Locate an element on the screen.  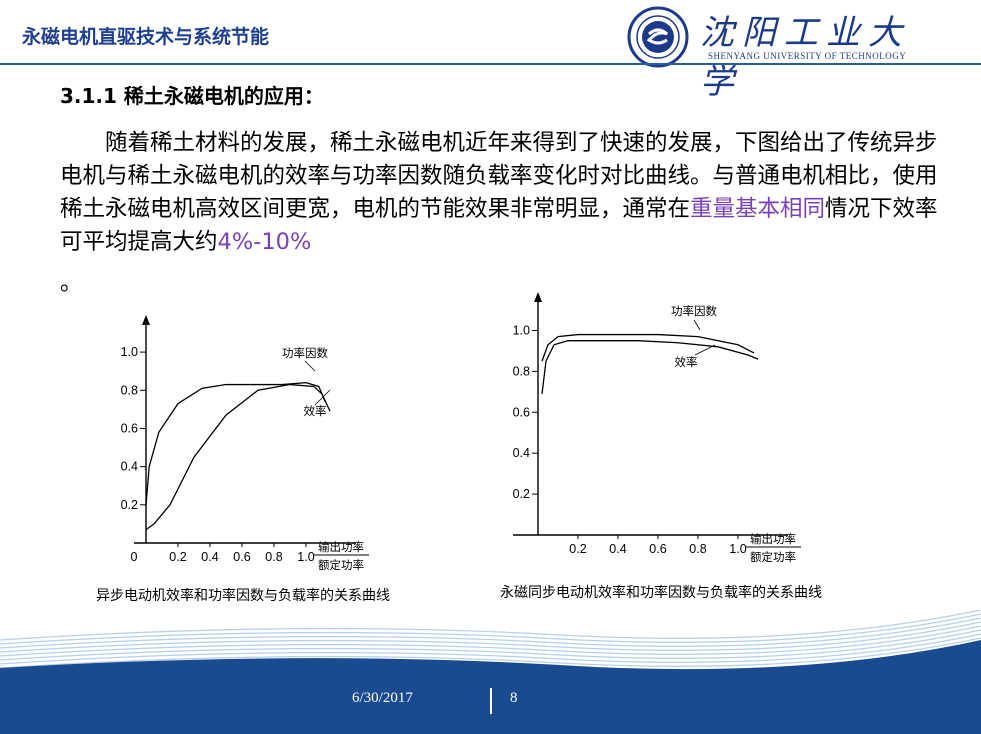
highlight-weight: 重量基本相同 is located at coordinates (758, 209).